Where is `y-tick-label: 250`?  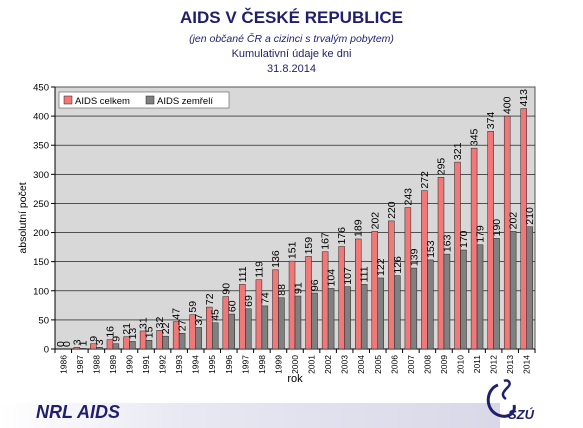
y-tick-label: 250 is located at coordinates (41, 204).